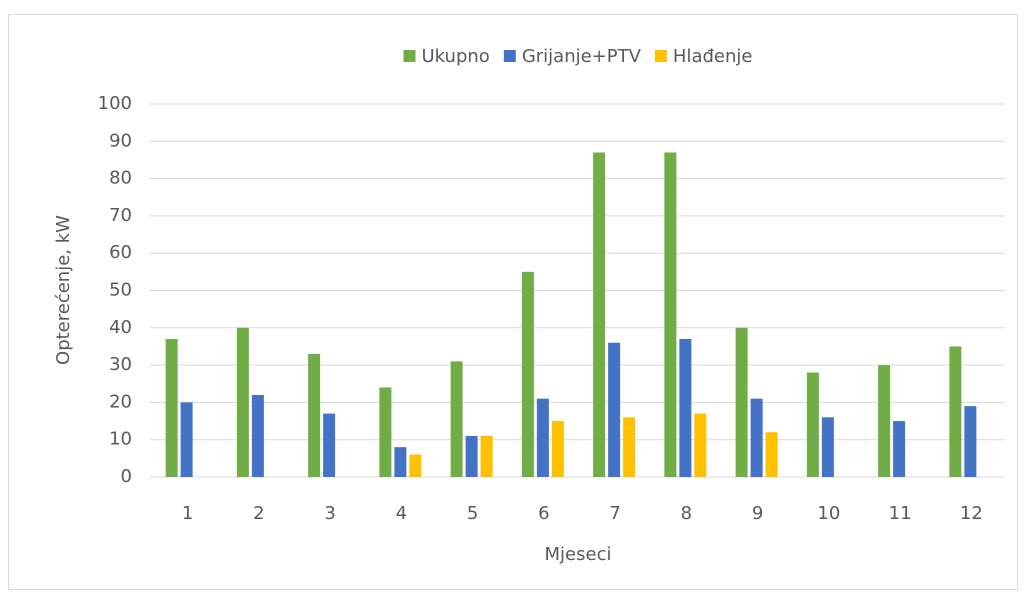  I want to click on x-axis-title: Mjeseci, so click(578, 554).